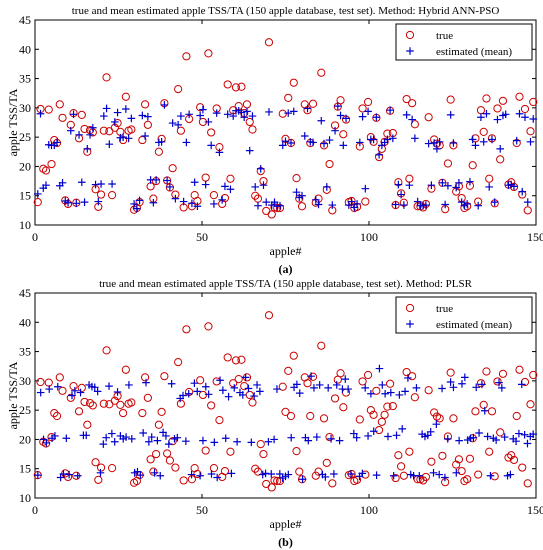  What do you see at coordinates (369, 237) in the screenshot?
I see `x-tick-label: 100` at bounding box center [369, 237].